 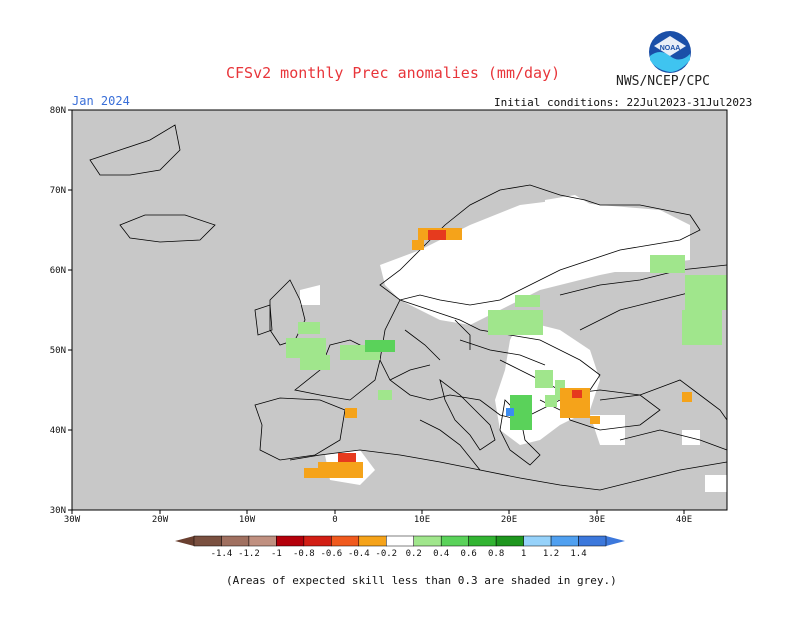 What do you see at coordinates (61, 311) in the screenshot?
I see `latitude-axis: 80N 70N 60N 50N 40N 30N` at bounding box center [61, 311].